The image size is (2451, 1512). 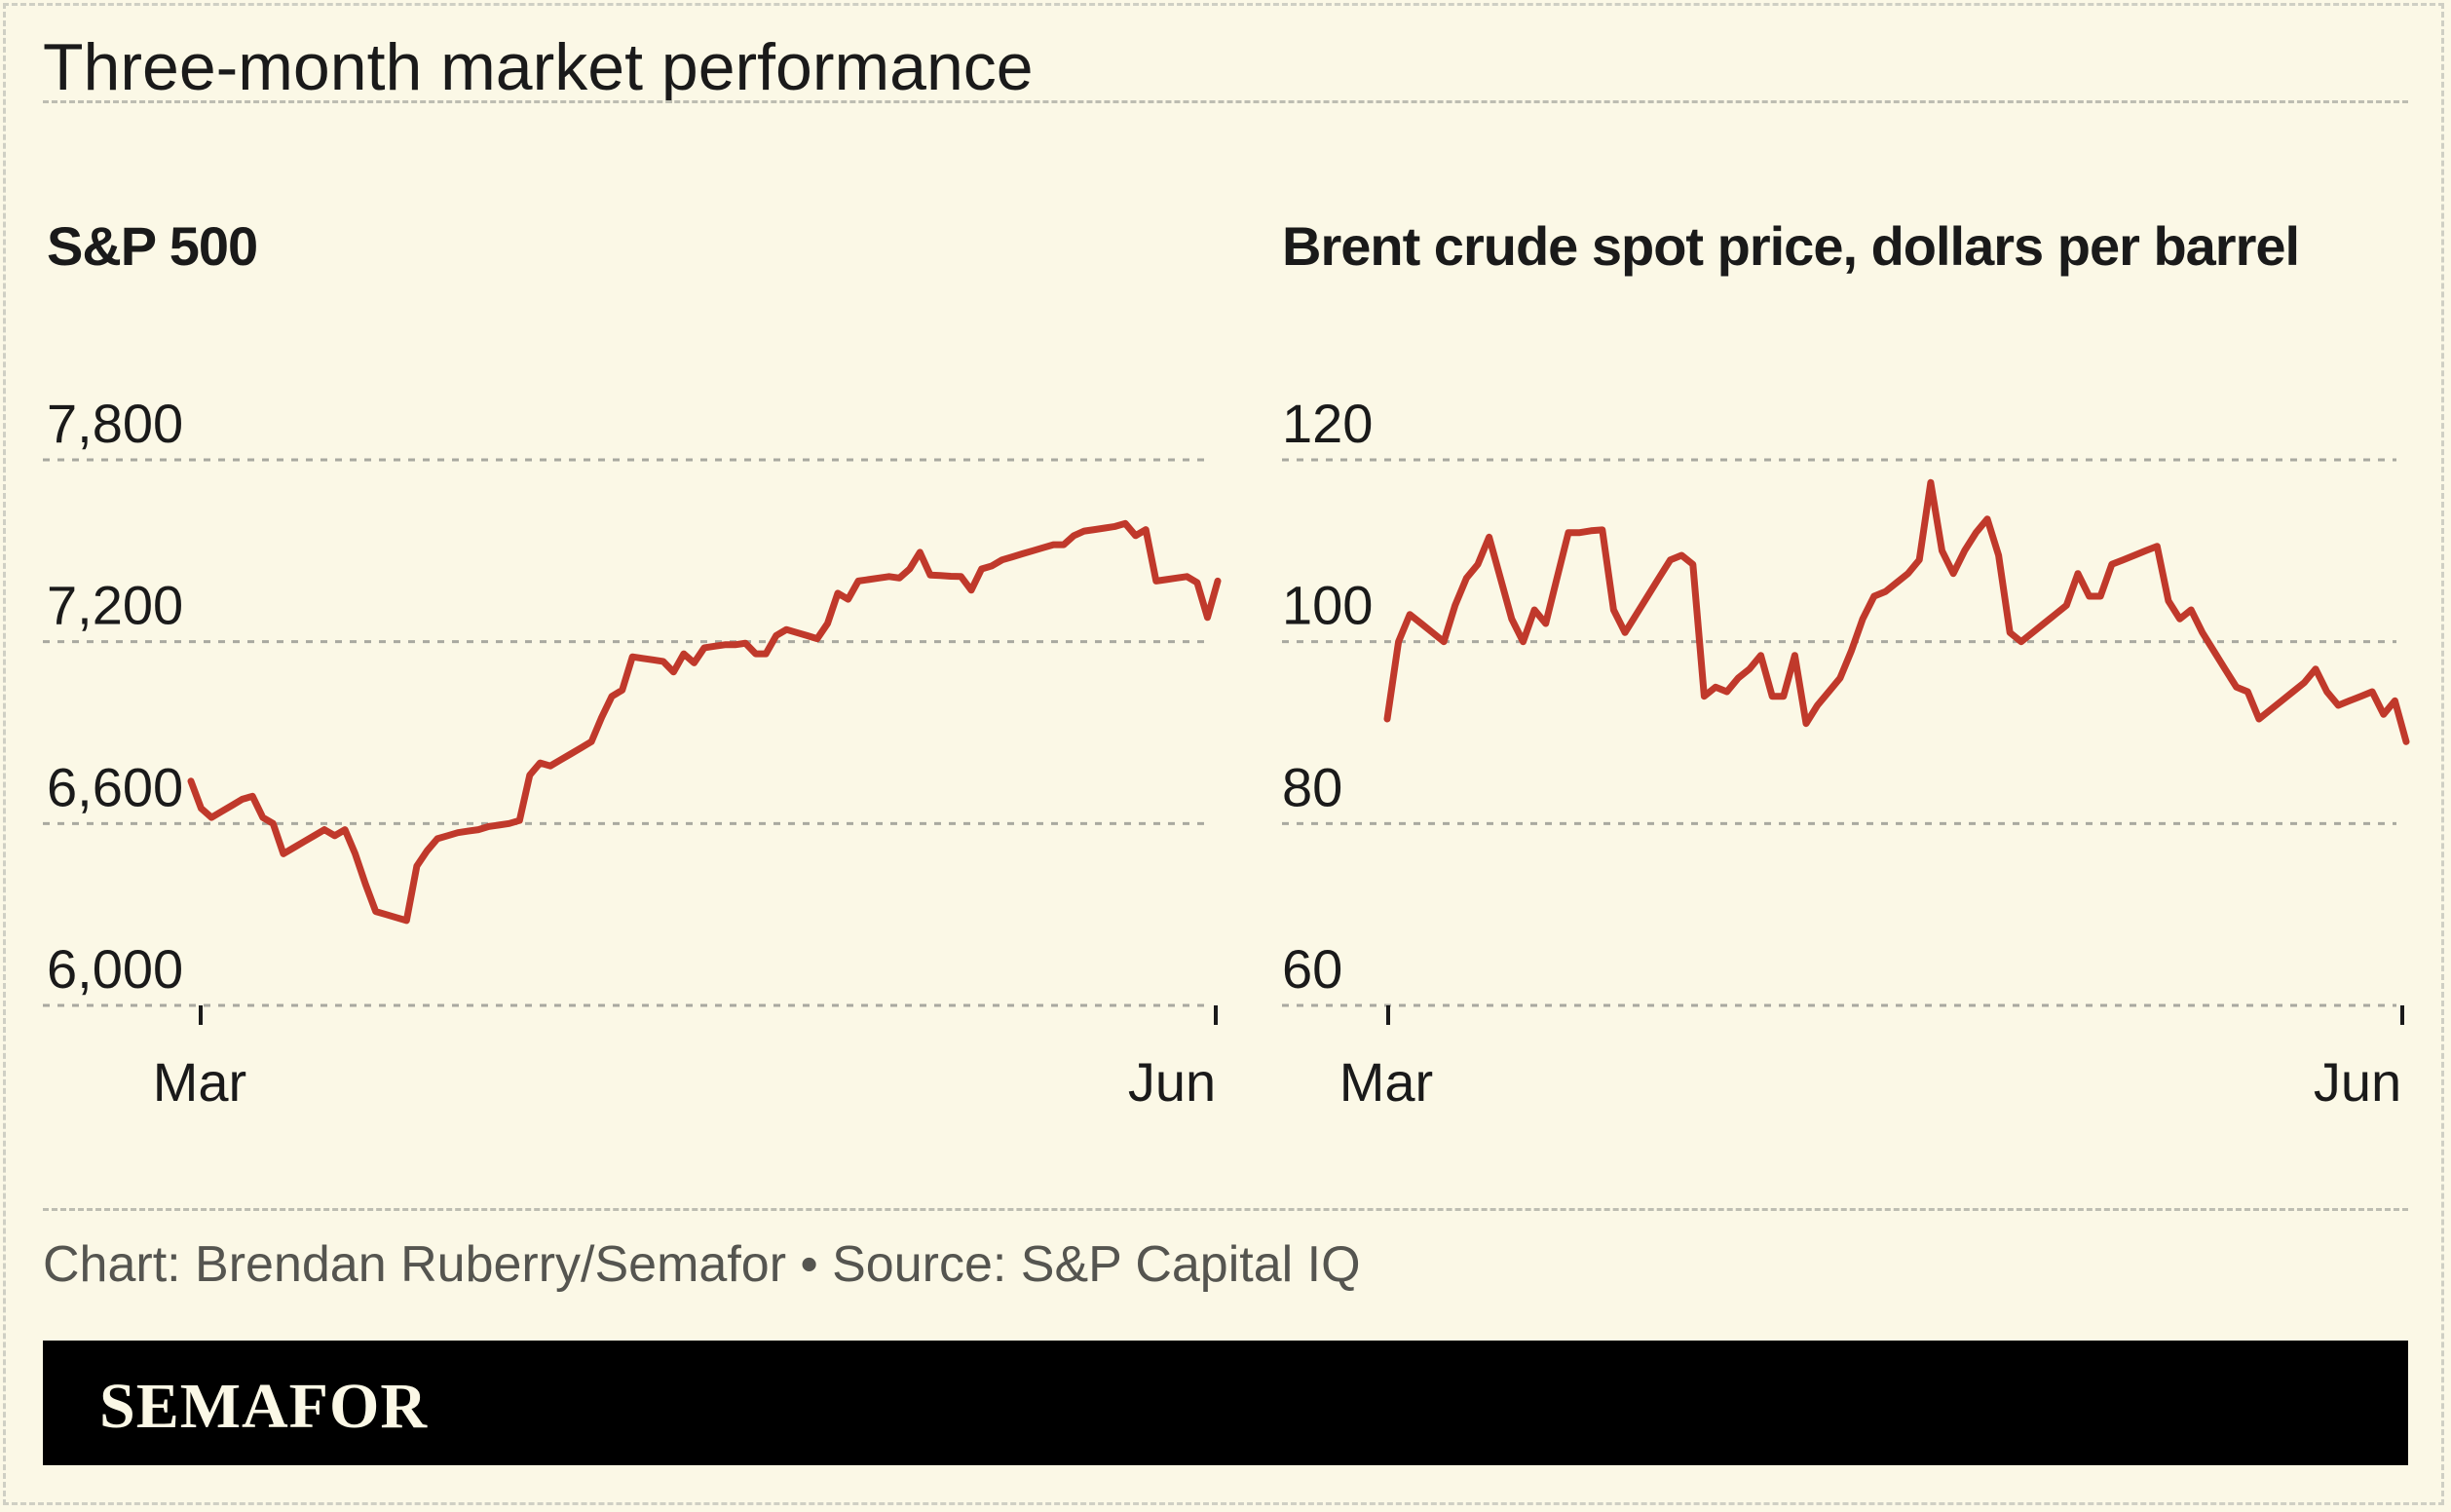 What do you see at coordinates (152, 246) in the screenshot?
I see `sp500-title: S&P 500` at bounding box center [152, 246].